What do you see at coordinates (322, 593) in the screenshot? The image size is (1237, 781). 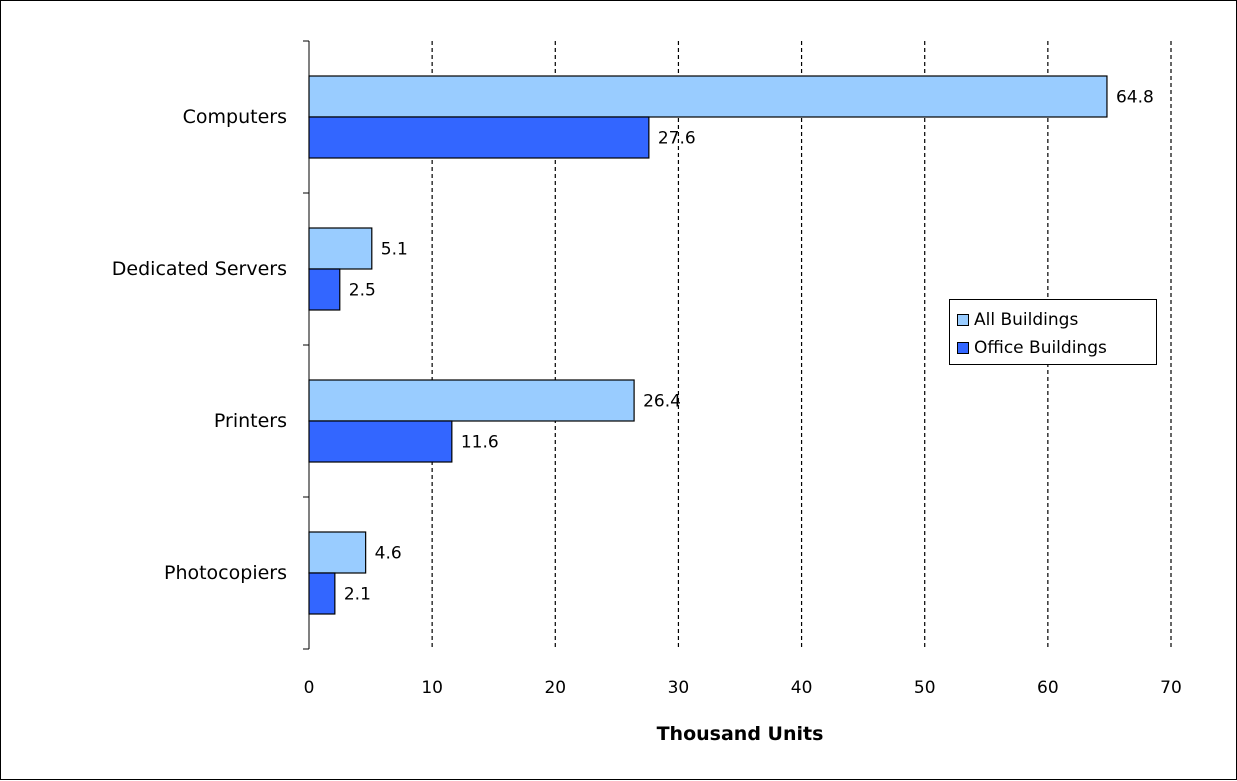 I see `bar-office-buildings-photocopiers` at bounding box center [322, 593].